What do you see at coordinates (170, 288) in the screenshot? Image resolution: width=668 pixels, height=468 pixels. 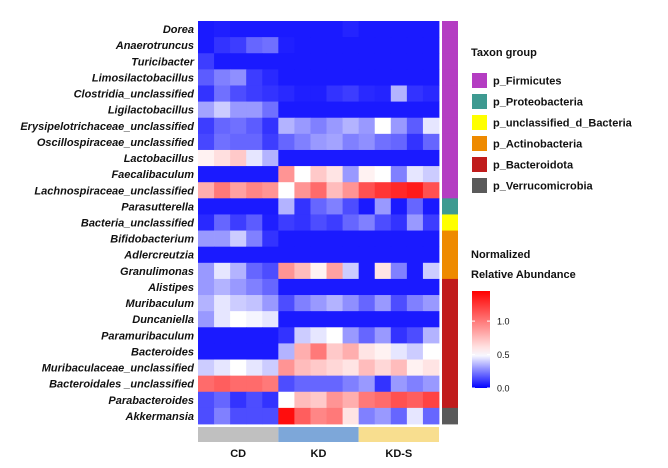 I see `row-label: Alistipes` at bounding box center [170, 288].